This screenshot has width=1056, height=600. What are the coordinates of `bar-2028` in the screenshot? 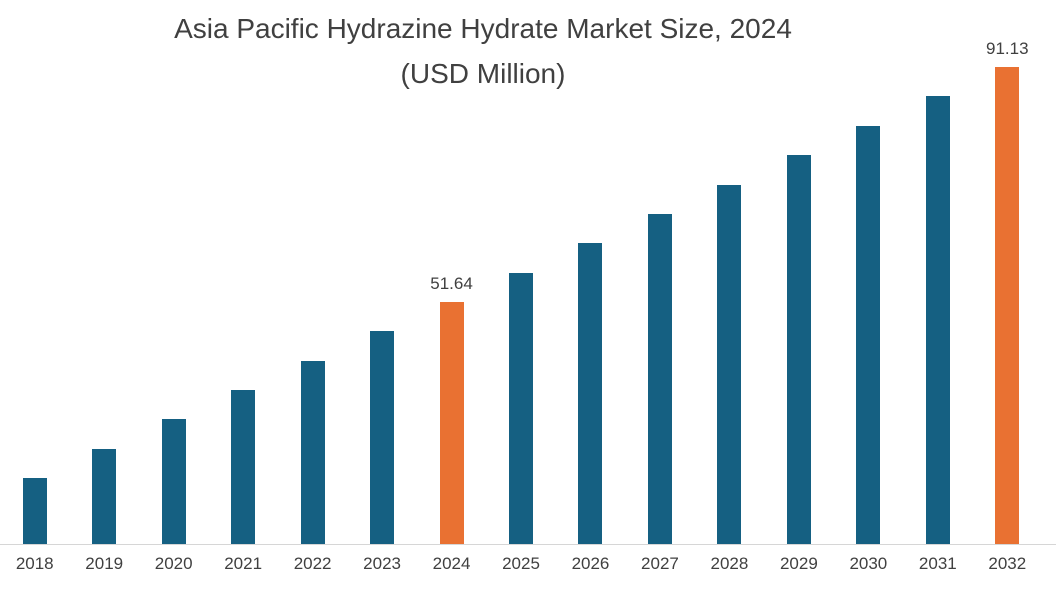 It's located at (729, 365).